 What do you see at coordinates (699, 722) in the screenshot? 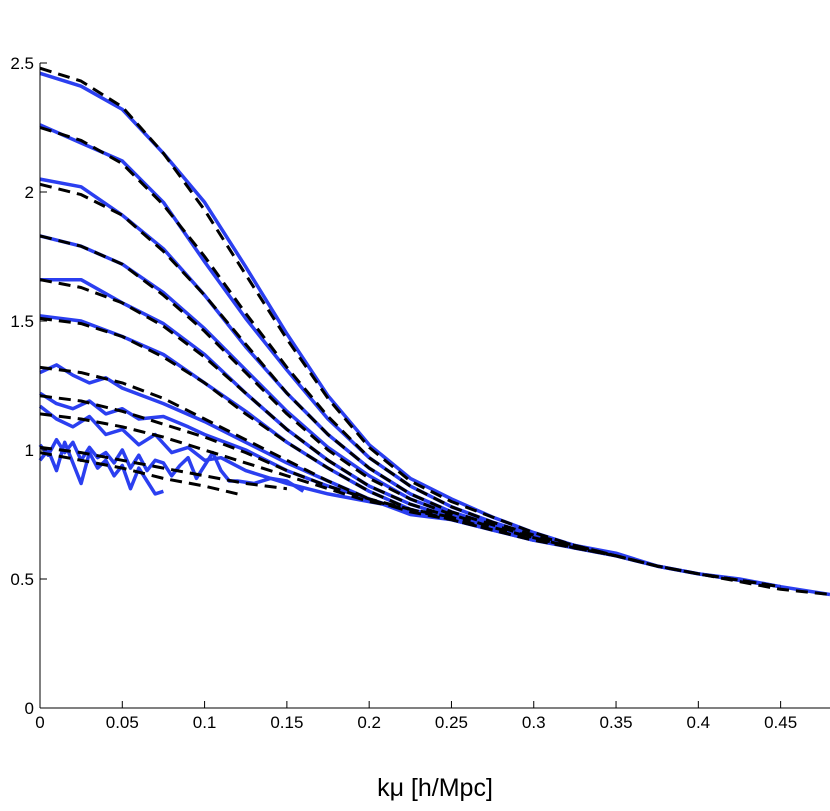
I see `x-tick-label-8: 0.4` at bounding box center [699, 722].